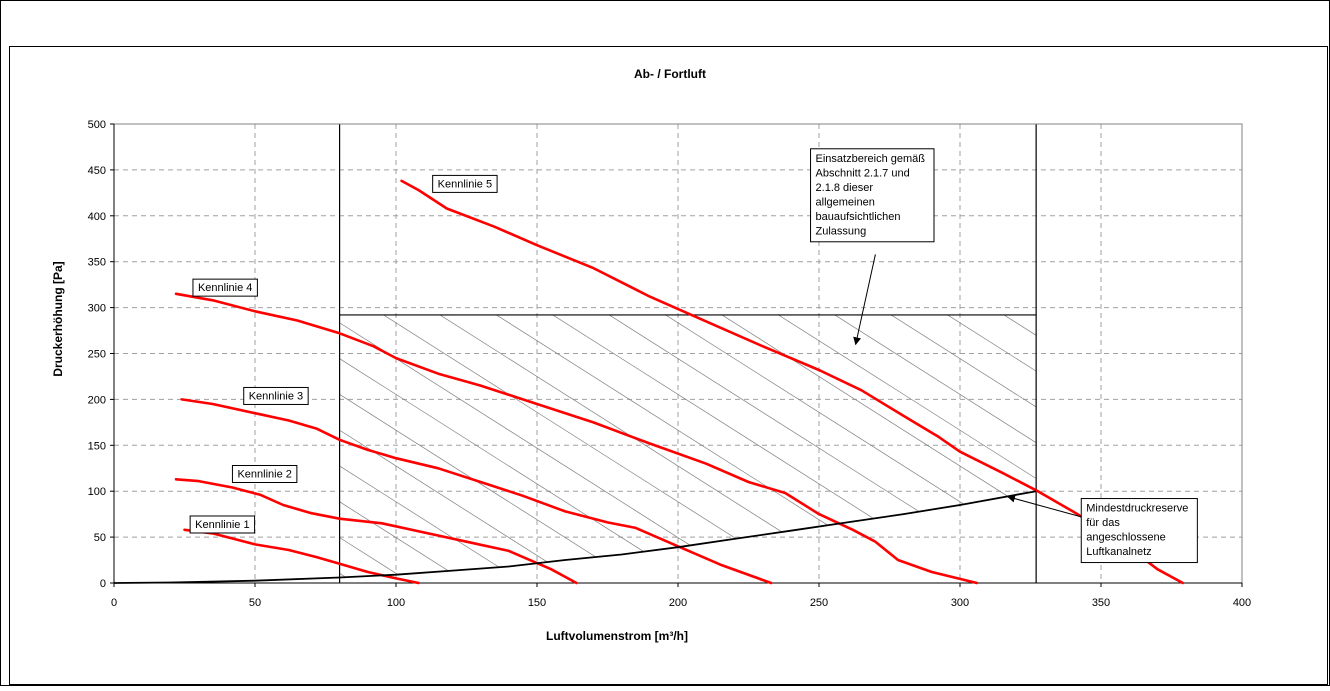 The height and width of the screenshot is (691, 1330). I want to click on series-label-text-2: Kennlinie 2, so click(264, 474).